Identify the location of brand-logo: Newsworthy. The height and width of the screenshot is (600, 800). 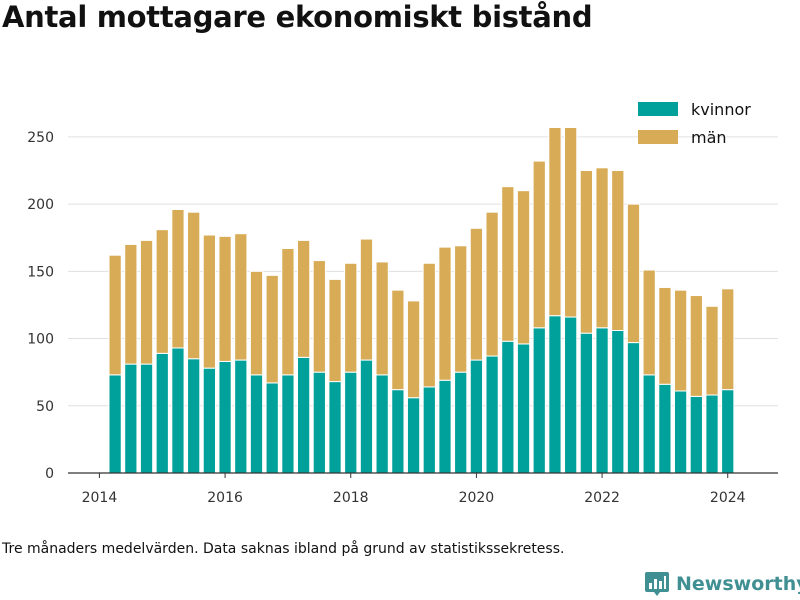
(722, 584).